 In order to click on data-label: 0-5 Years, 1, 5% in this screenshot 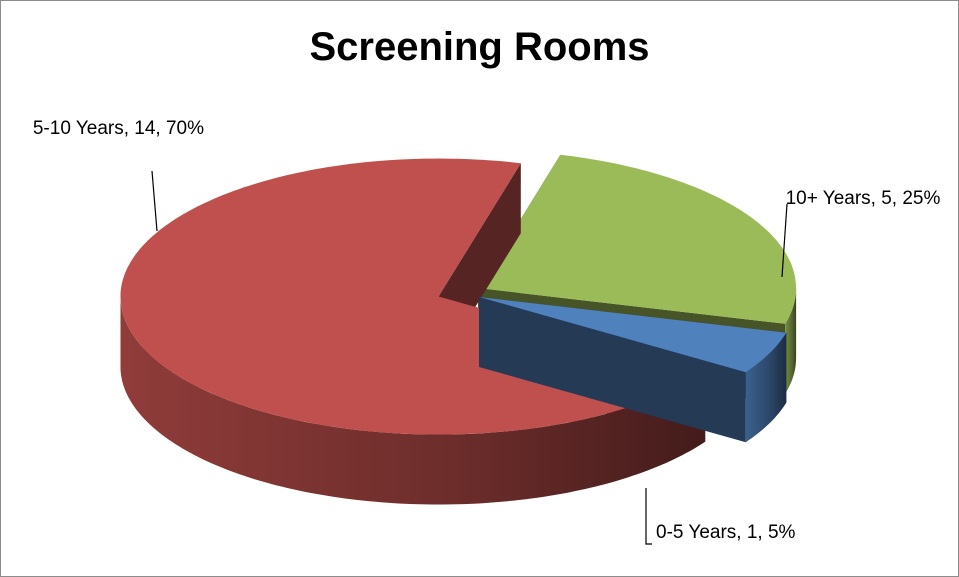, I will do `click(726, 532)`.